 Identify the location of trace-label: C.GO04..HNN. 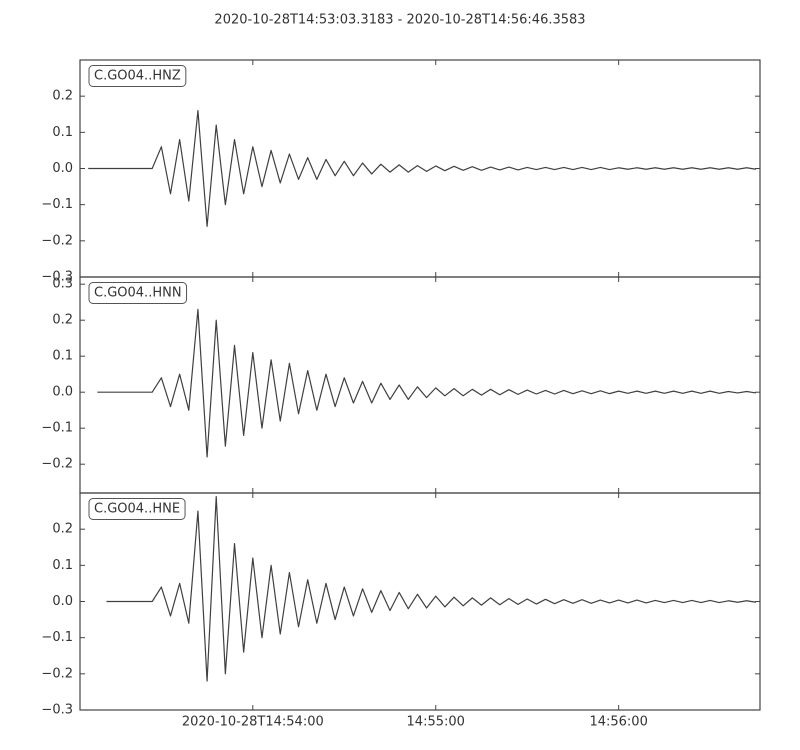
(138, 293).